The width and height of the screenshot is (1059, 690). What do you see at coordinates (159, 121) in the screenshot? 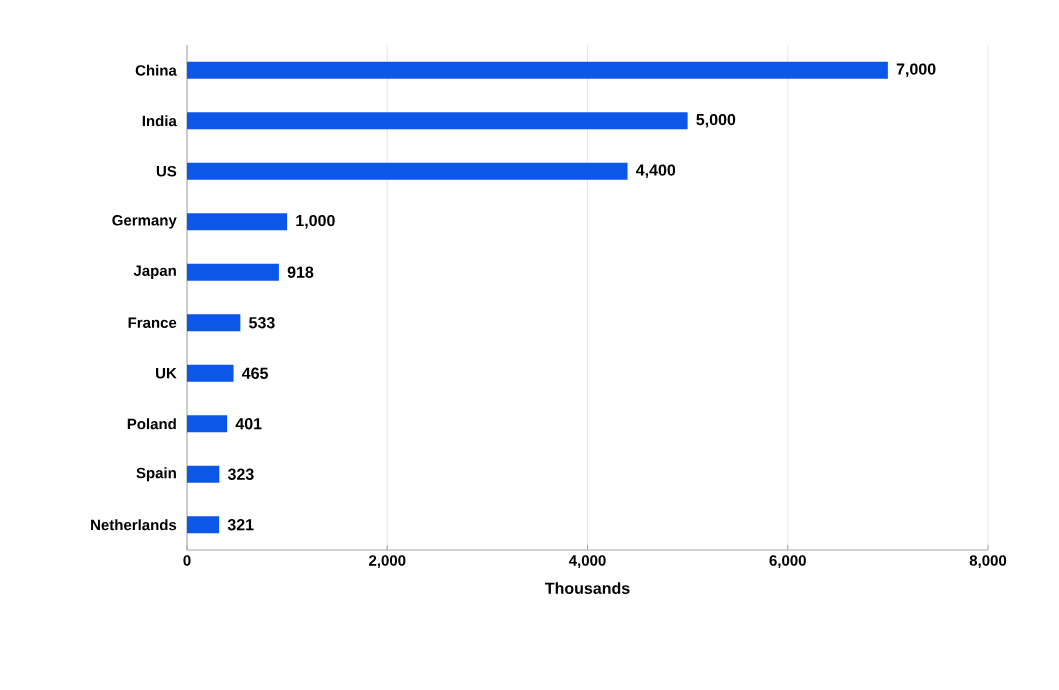
I see `y-tick-label: India` at bounding box center [159, 121].